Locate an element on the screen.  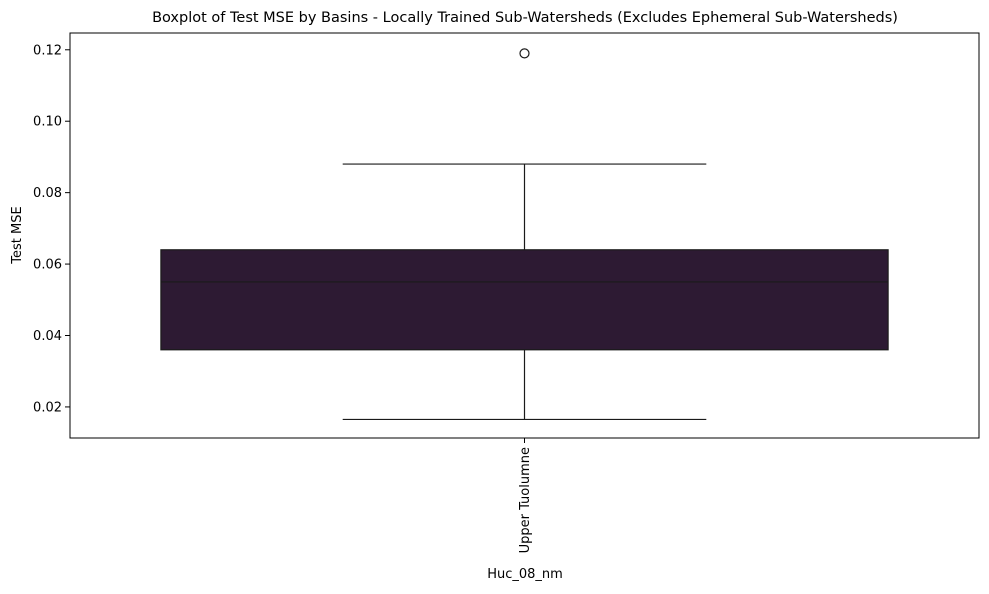
outlier-point is located at coordinates (524, 53).